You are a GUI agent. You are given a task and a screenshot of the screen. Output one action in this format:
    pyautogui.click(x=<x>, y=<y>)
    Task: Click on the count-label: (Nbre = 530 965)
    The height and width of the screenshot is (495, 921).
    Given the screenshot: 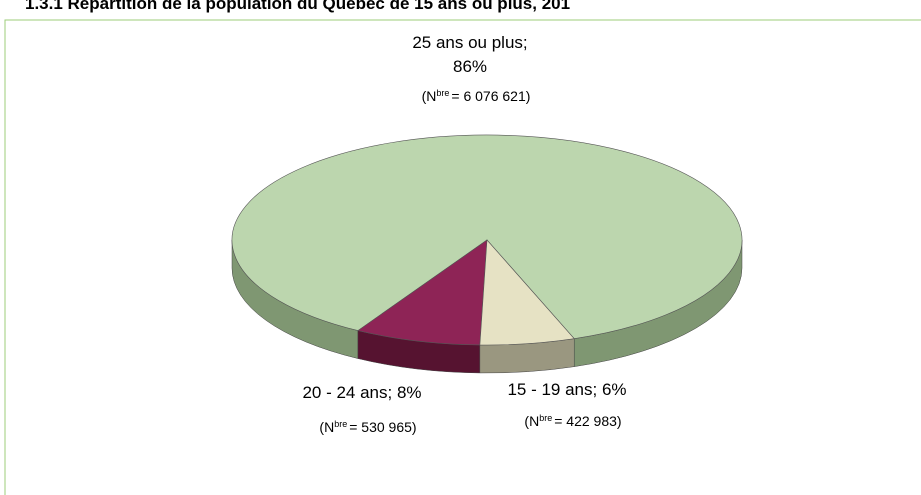 What is the action you would take?
    pyautogui.click(x=367, y=427)
    